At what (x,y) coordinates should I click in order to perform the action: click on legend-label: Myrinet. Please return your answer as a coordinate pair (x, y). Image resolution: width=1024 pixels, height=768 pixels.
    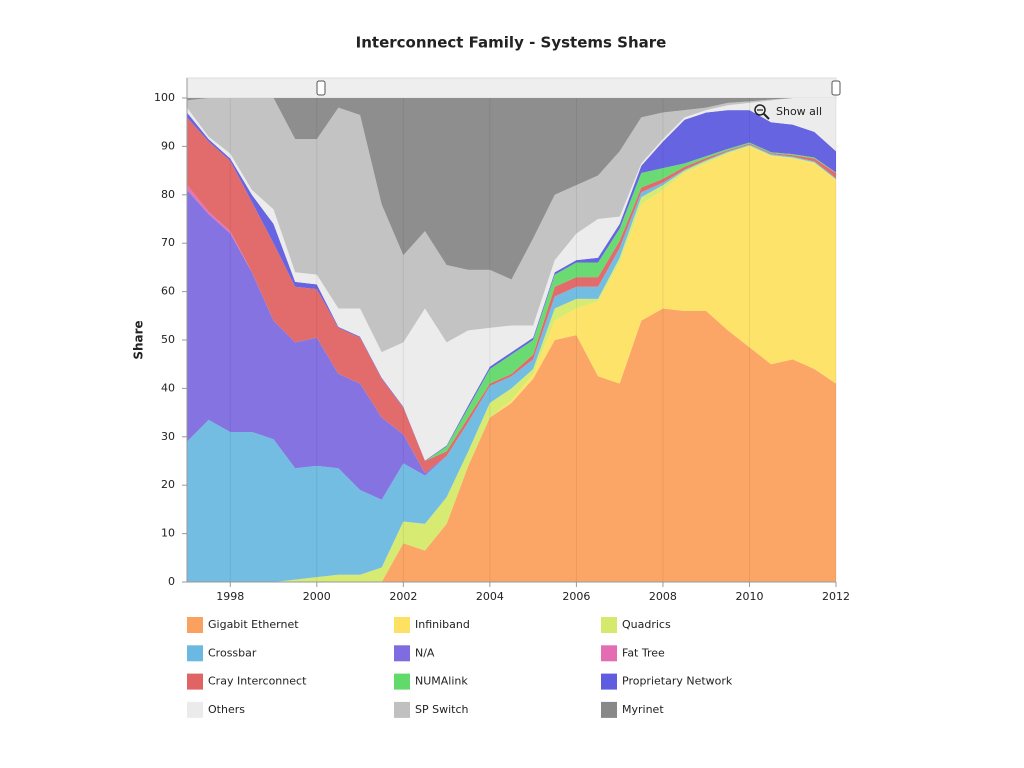
    Looking at the image, I should click on (643, 709).